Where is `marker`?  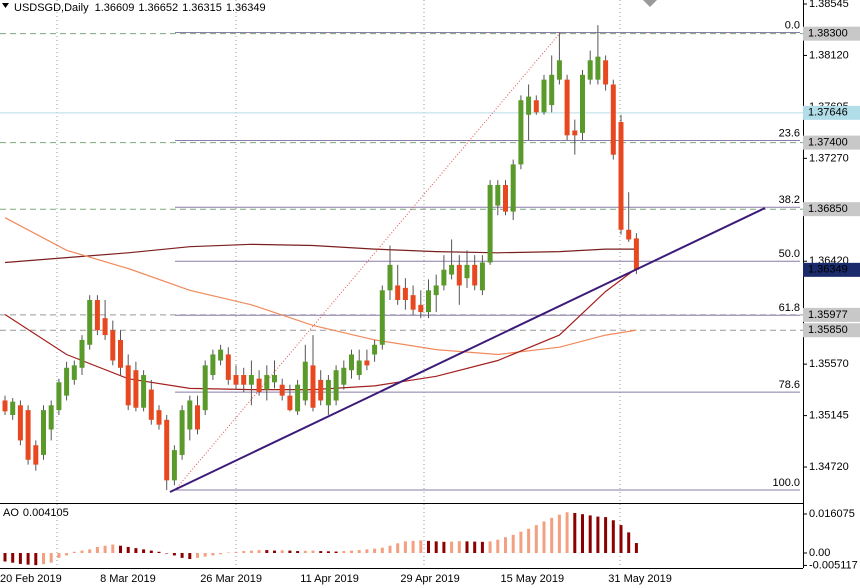 marker is located at coordinates (650, 3).